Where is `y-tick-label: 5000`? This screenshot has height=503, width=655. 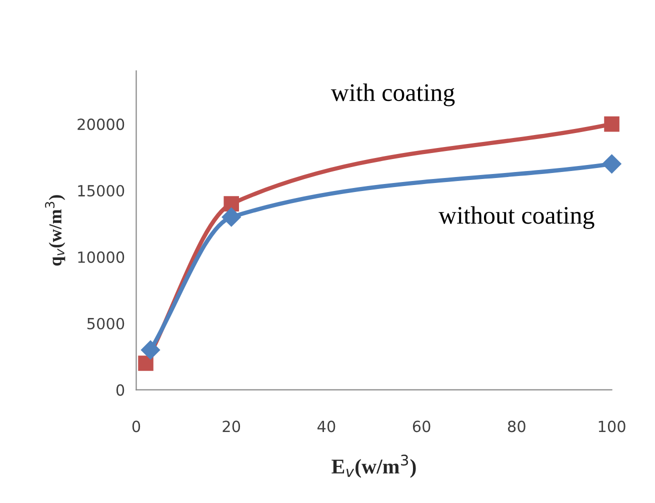
y-tick-label: 5000 is located at coordinates (105, 324).